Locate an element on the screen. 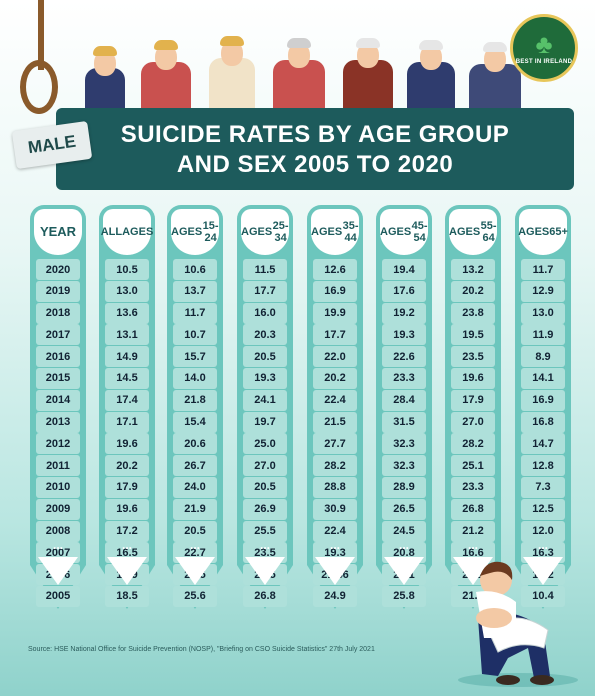 The height and width of the screenshot is (696, 595). year-cell: 2016 is located at coordinates (58, 357).